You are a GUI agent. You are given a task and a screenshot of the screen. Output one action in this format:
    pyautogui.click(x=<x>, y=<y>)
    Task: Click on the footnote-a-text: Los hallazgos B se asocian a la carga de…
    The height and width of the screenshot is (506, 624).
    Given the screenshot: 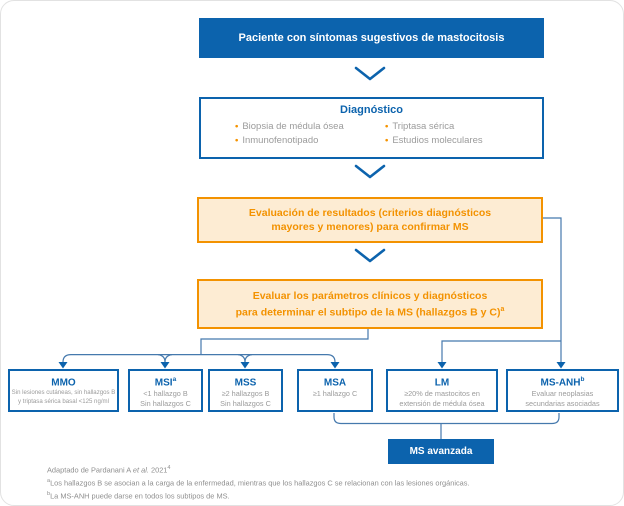 What is the action you would take?
    pyautogui.click(x=260, y=483)
    